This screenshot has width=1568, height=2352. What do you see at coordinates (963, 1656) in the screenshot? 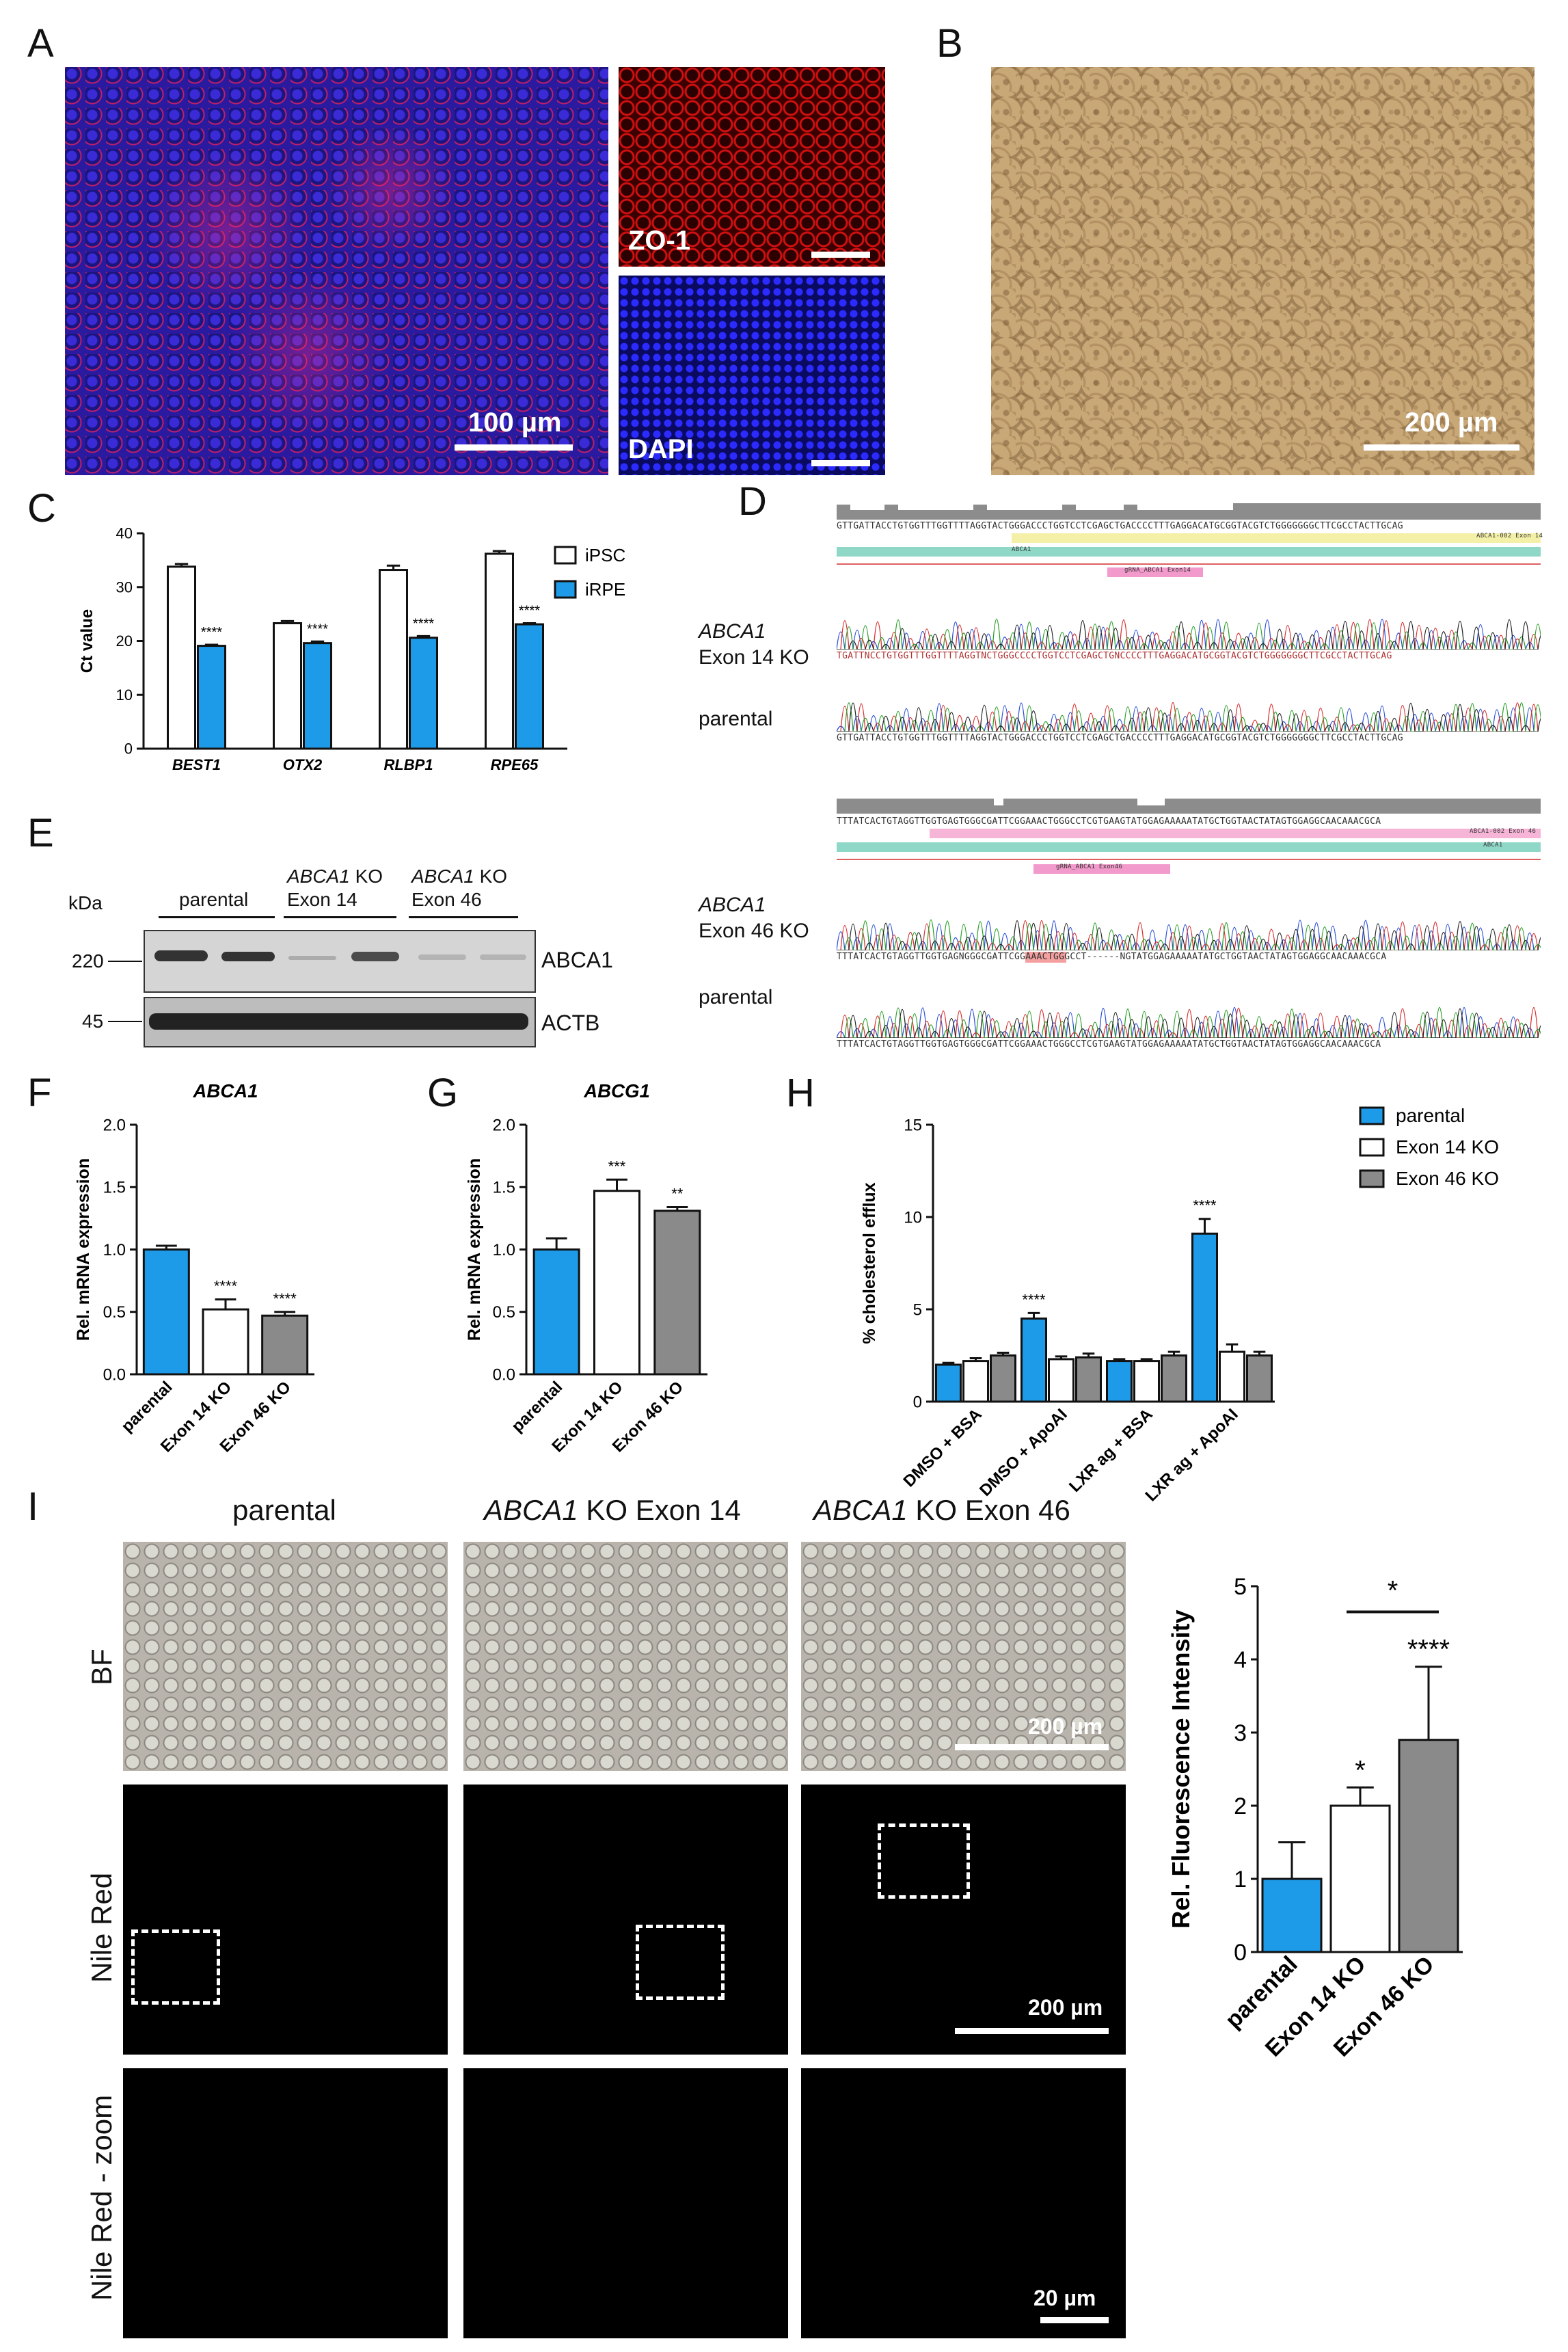
I see `bf-image-exon46: 200 µm` at bounding box center [963, 1656].